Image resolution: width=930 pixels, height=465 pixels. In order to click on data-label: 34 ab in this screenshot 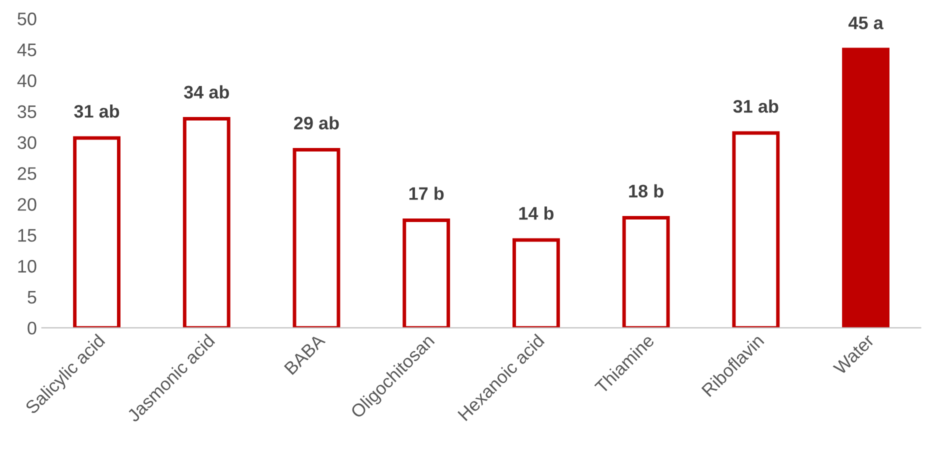, I will do `click(206, 92)`.